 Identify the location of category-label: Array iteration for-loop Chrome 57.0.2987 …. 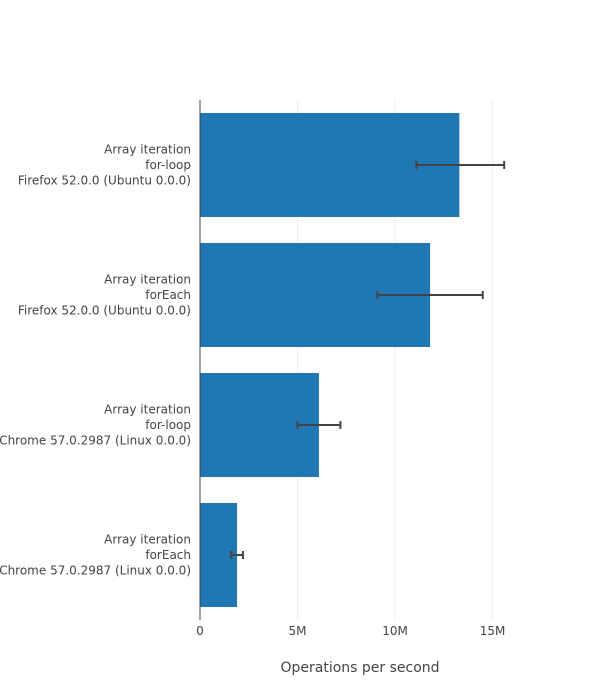
(95, 425).